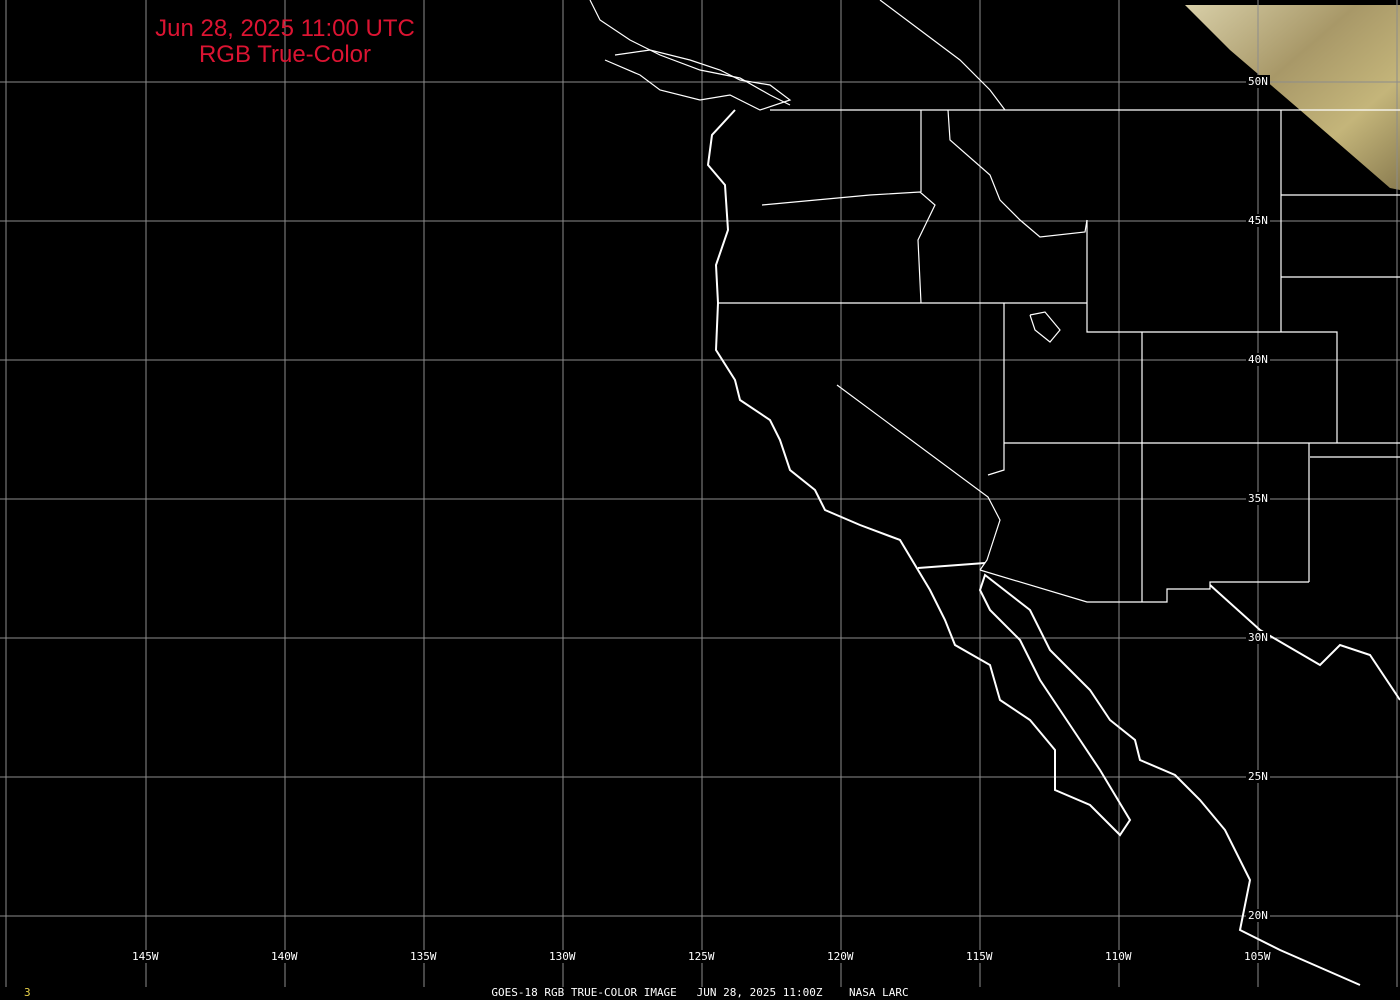  What do you see at coordinates (1258, 220) in the screenshot?
I see `latitude-label: 45N` at bounding box center [1258, 220].